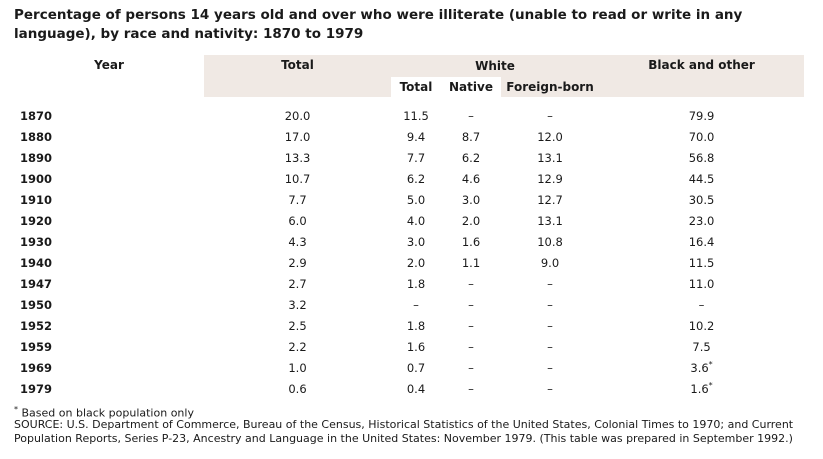  Describe the element at coordinates (471, 136) in the screenshot. I see `cell-white-native: 8.7` at that location.